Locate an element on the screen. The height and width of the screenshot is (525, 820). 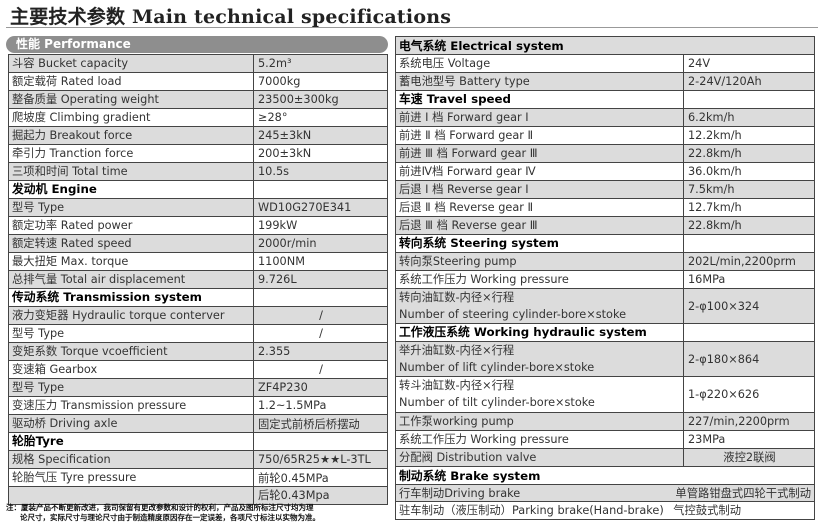
spec-value: 36.0km/h is located at coordinates (749, 171).